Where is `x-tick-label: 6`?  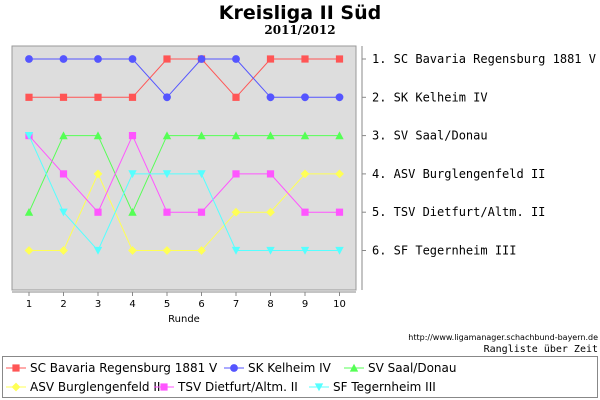
x-tick-label: 6 is located at coordinates (201, 304).